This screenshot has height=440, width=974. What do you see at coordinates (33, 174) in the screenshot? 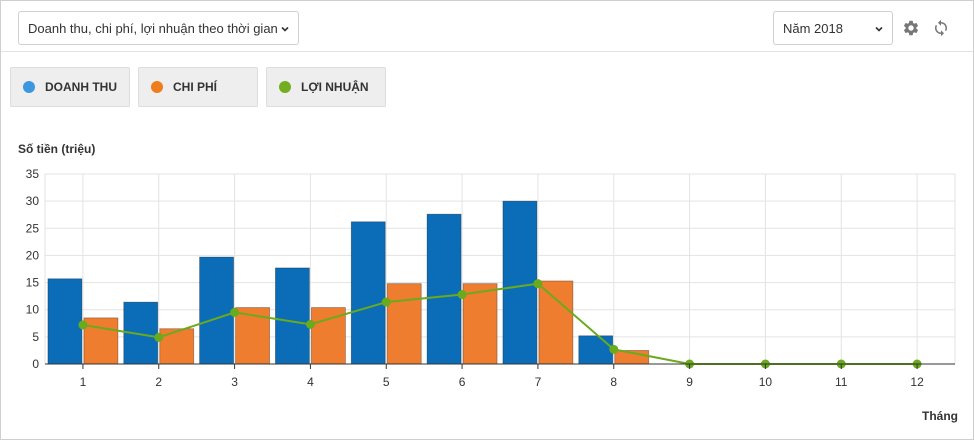
I see `y-tick-label: 35` at bounding box center [33, 174].